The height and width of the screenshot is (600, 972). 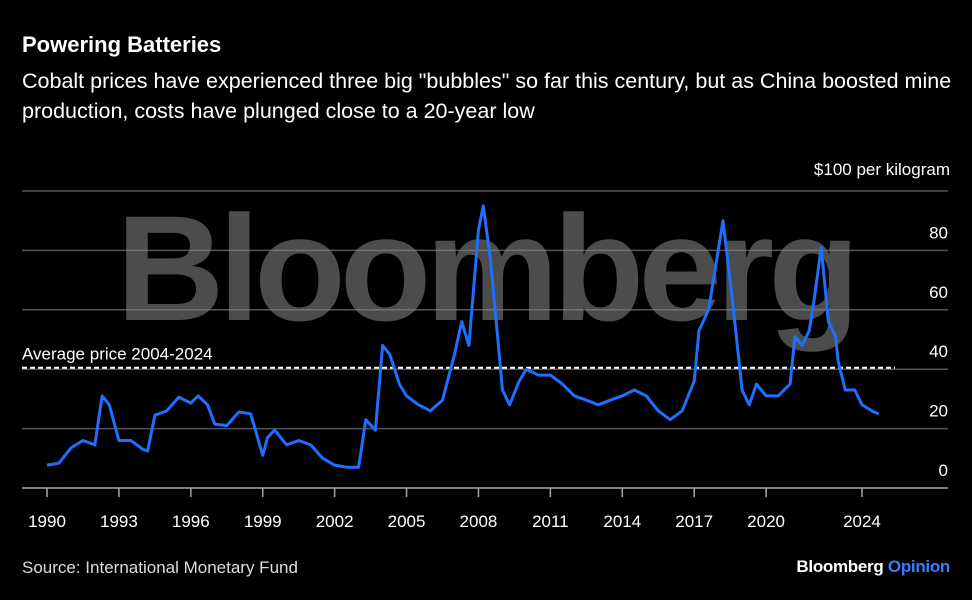 What do you see at coordinates (191, 521) in the screenshot?
I see `x-tick-label: 1996` at bounding box center [191, 521].